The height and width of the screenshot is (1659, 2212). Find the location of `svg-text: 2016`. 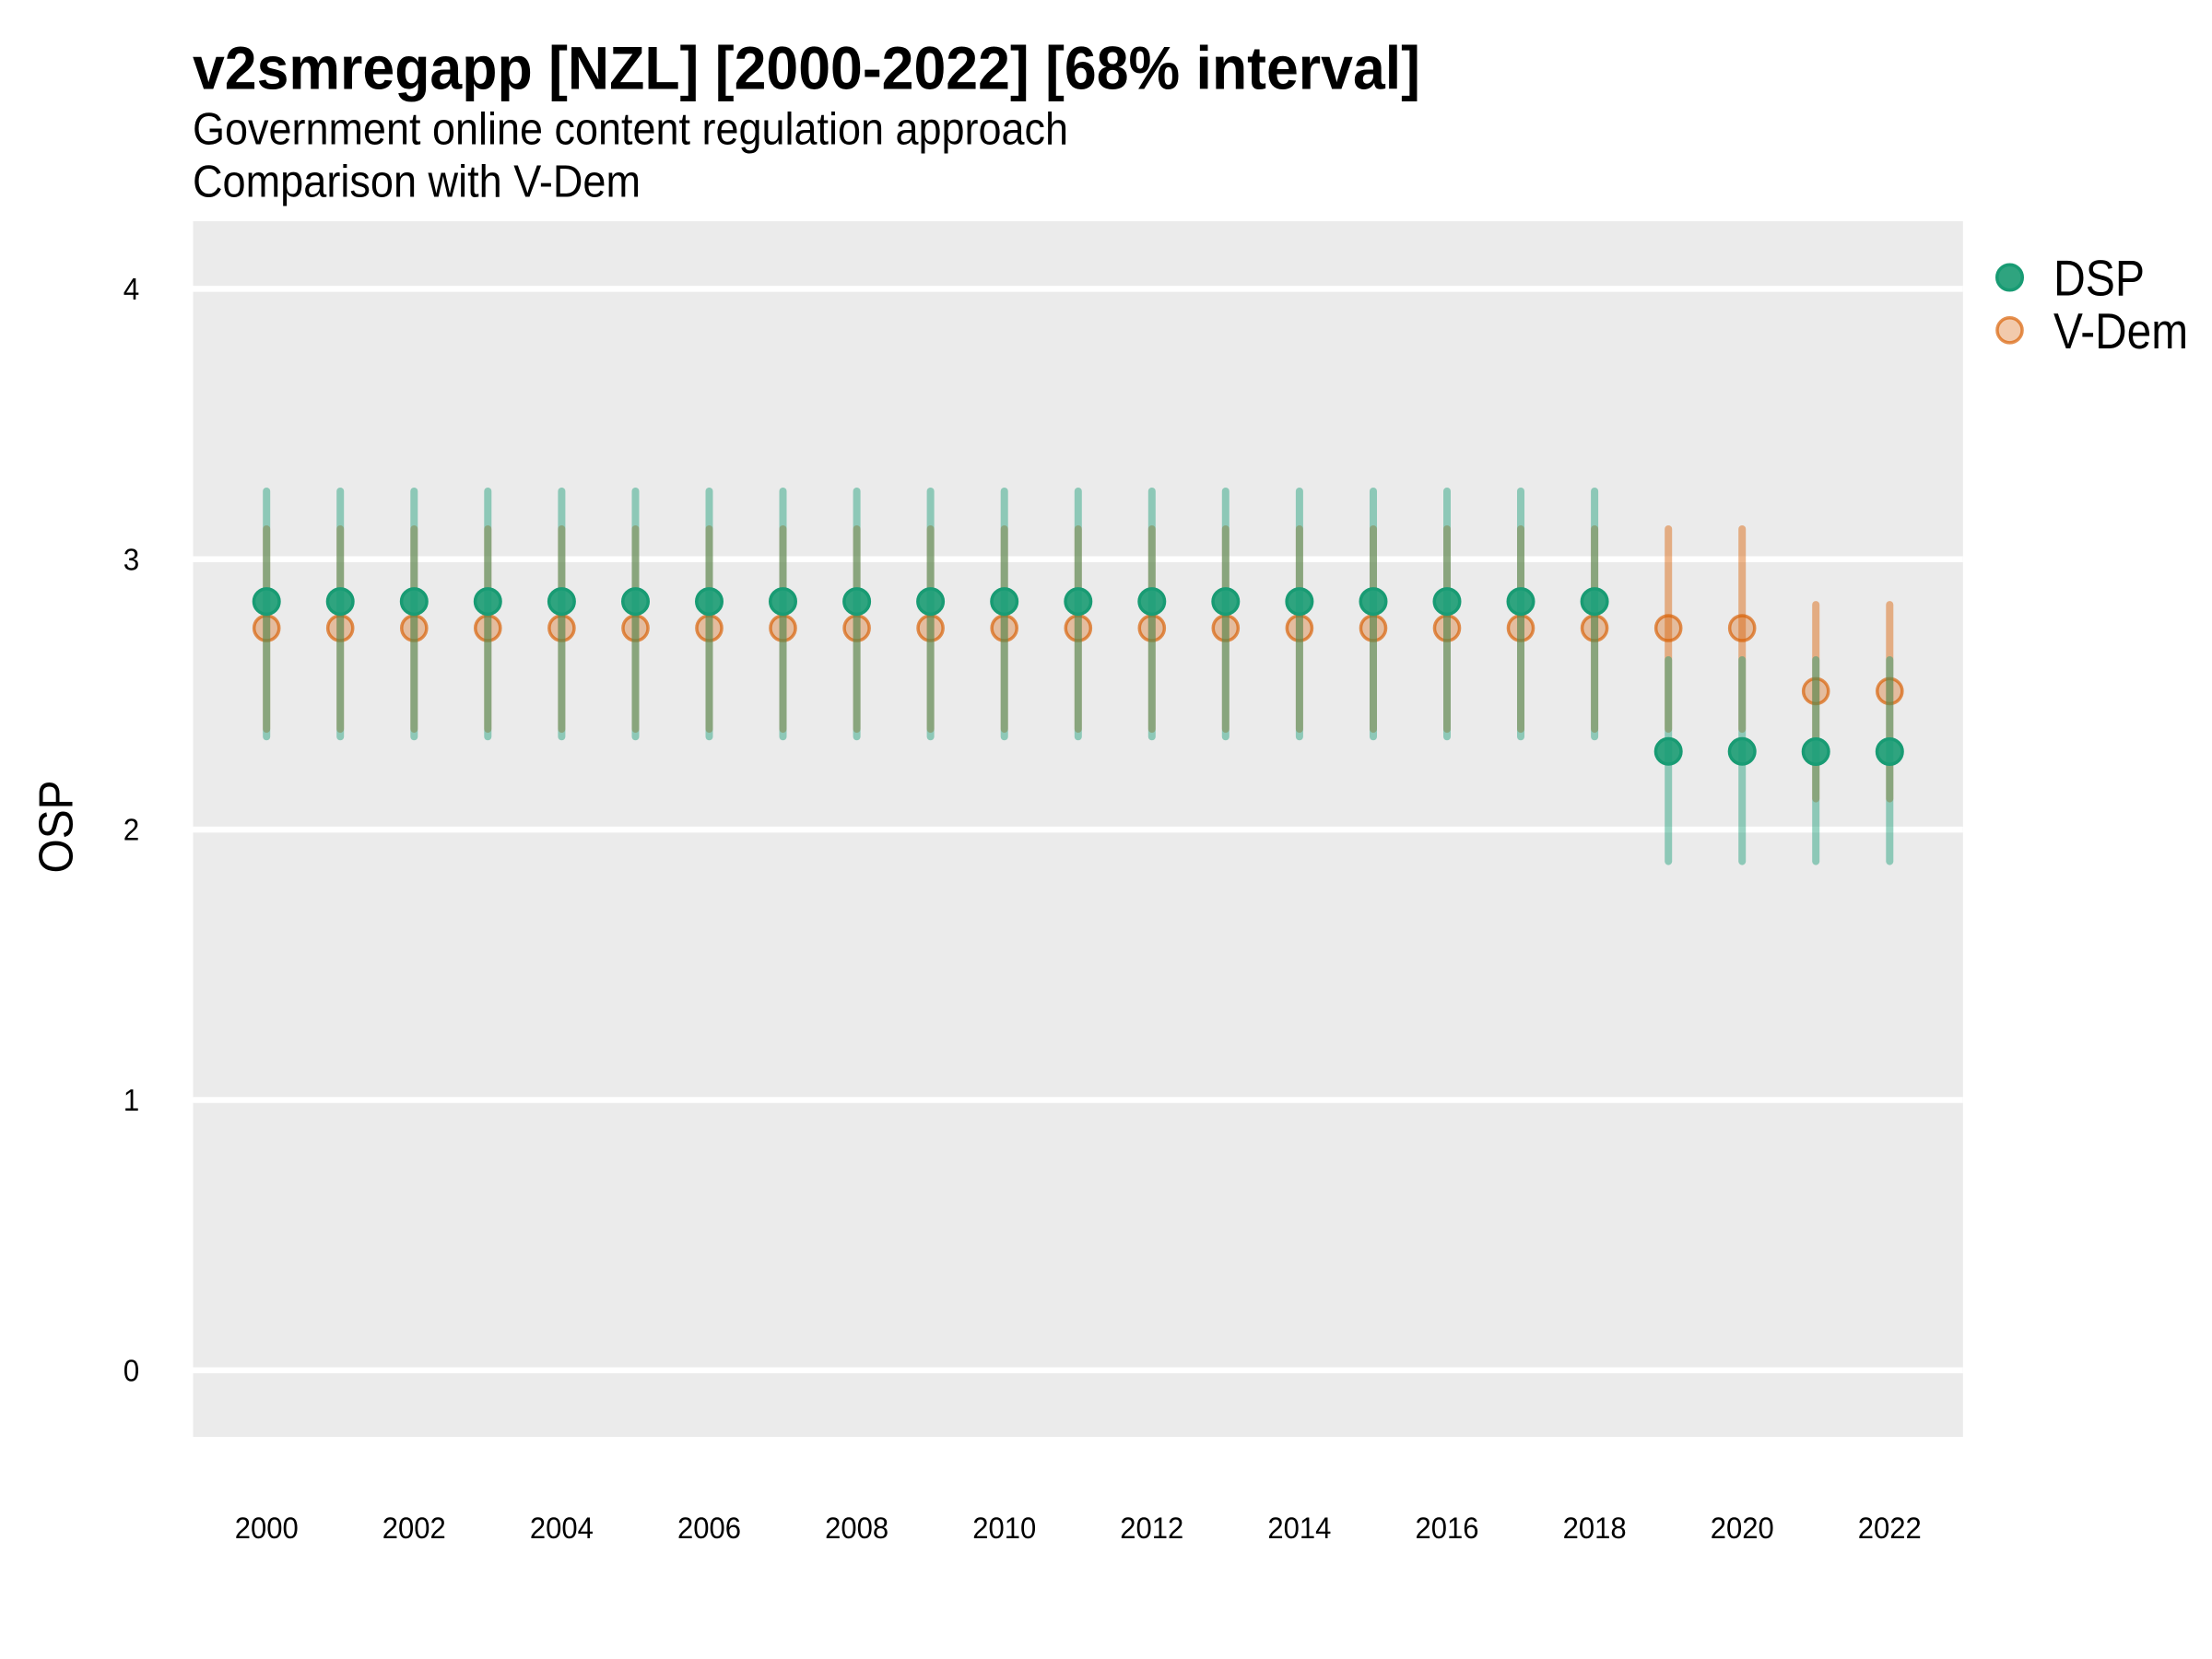

svg-text: 2016 is located at coordinates (1447, 1528).